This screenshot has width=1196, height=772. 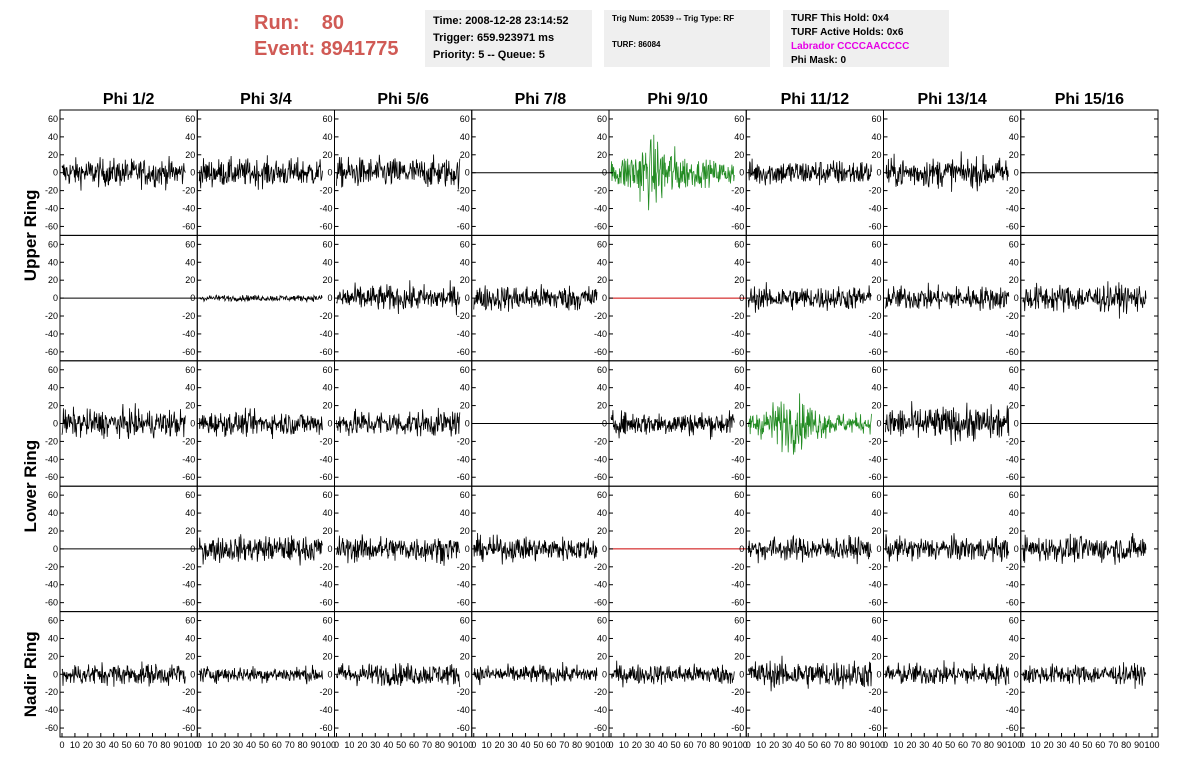 I want to click on x-tick-label: 10, so click(x=1036, y=745).